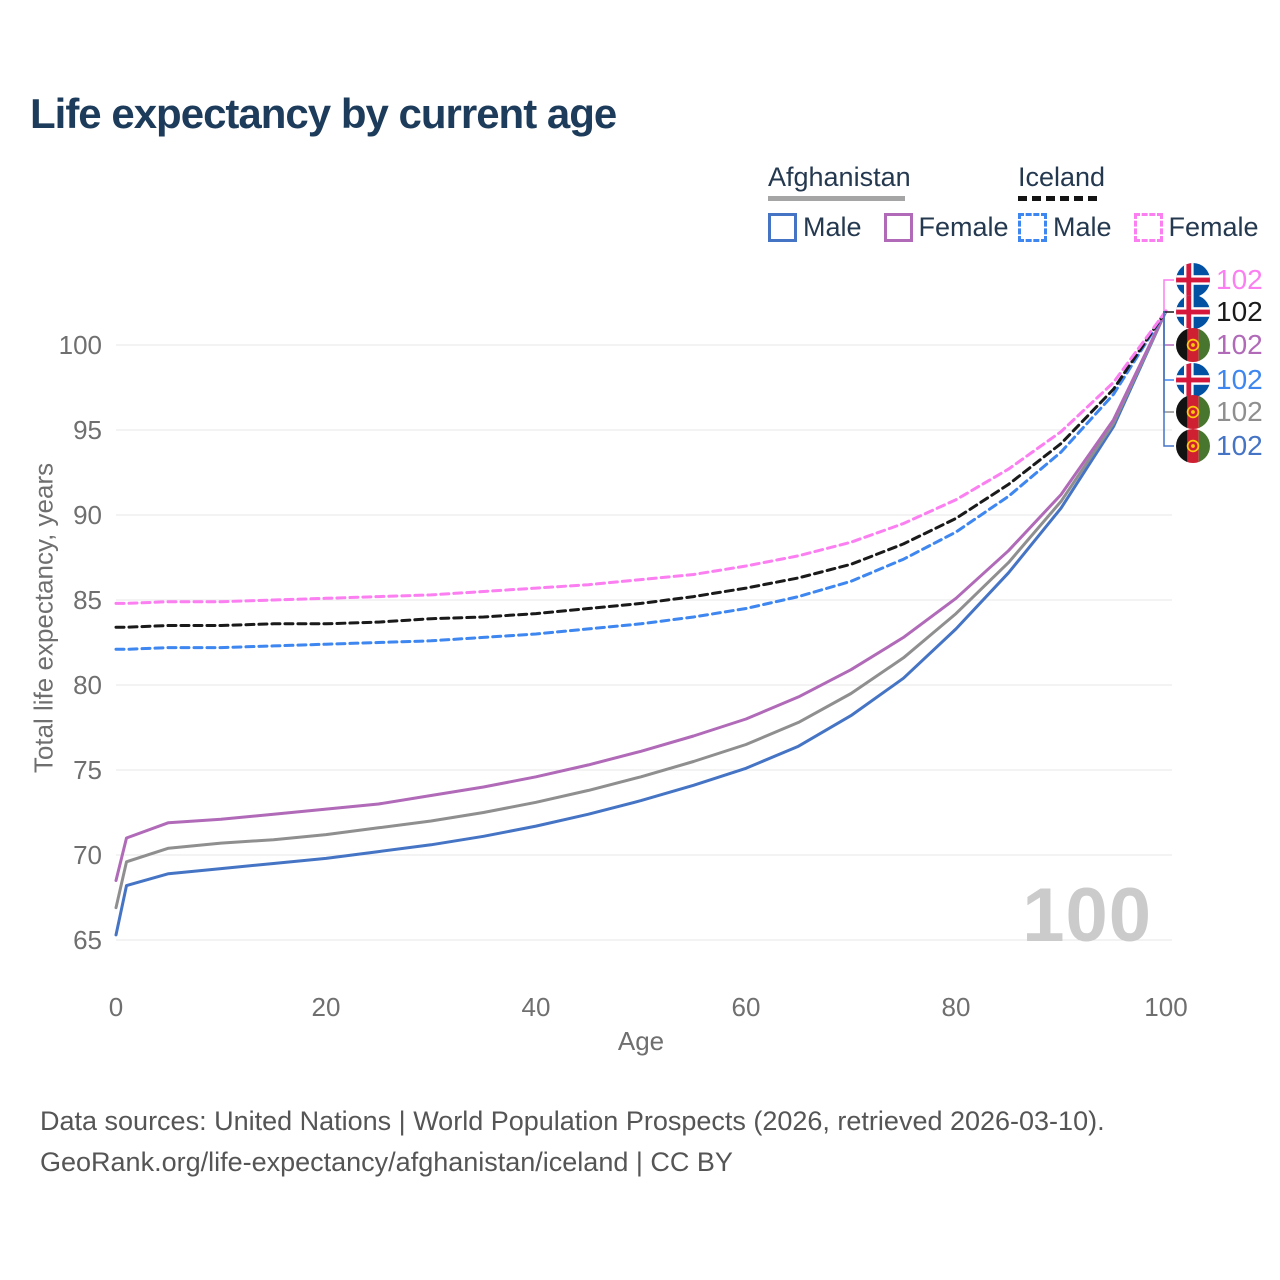  I want to click on x-tick-label: 0, so click(116, 1007).